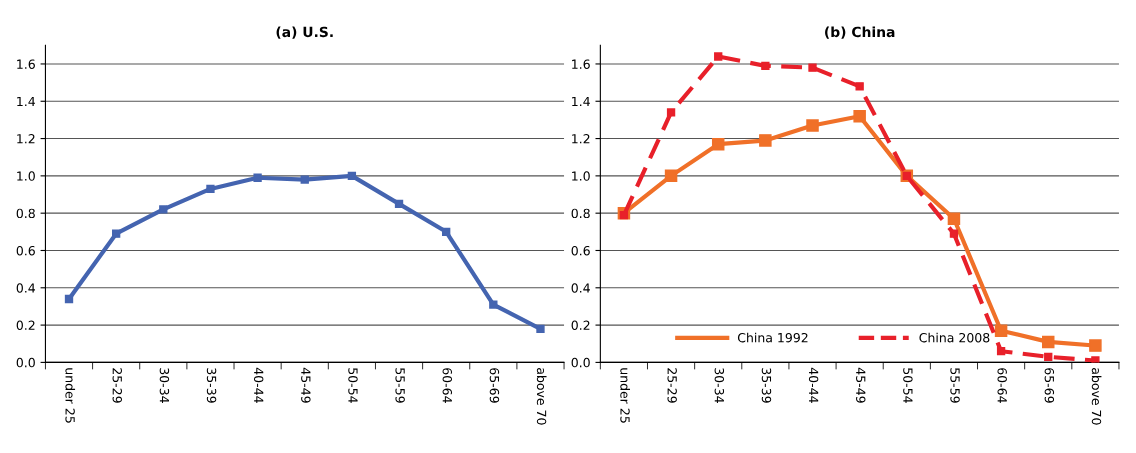  Describe the element at coordinates (954, 337) in the screenshot. I see `legend-label: China 2008` at that location.